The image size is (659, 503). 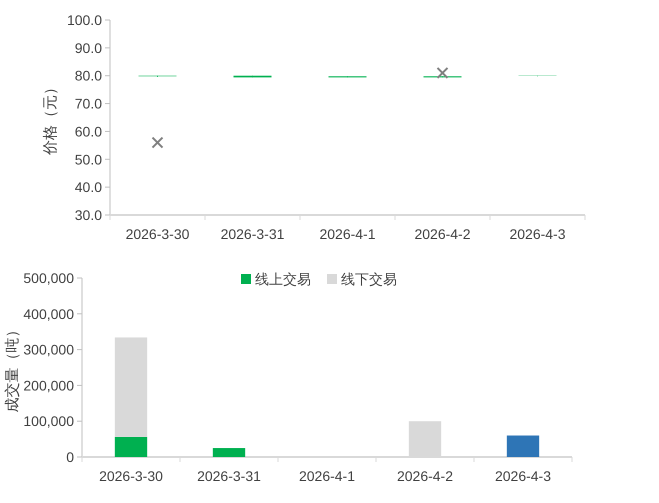 I want to click on y-tick-label: 30.0, so click(x=88, y=215).